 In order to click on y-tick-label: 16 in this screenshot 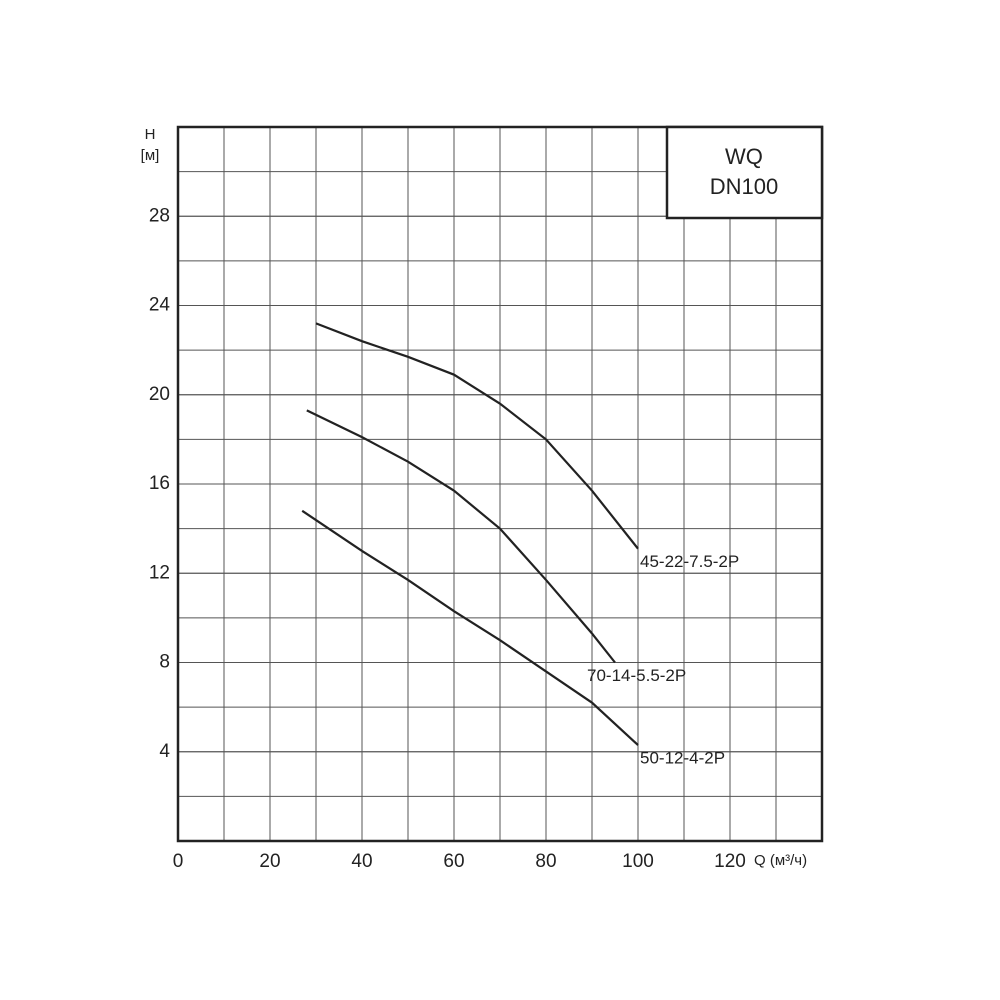, I will do `click(159, 483)`.